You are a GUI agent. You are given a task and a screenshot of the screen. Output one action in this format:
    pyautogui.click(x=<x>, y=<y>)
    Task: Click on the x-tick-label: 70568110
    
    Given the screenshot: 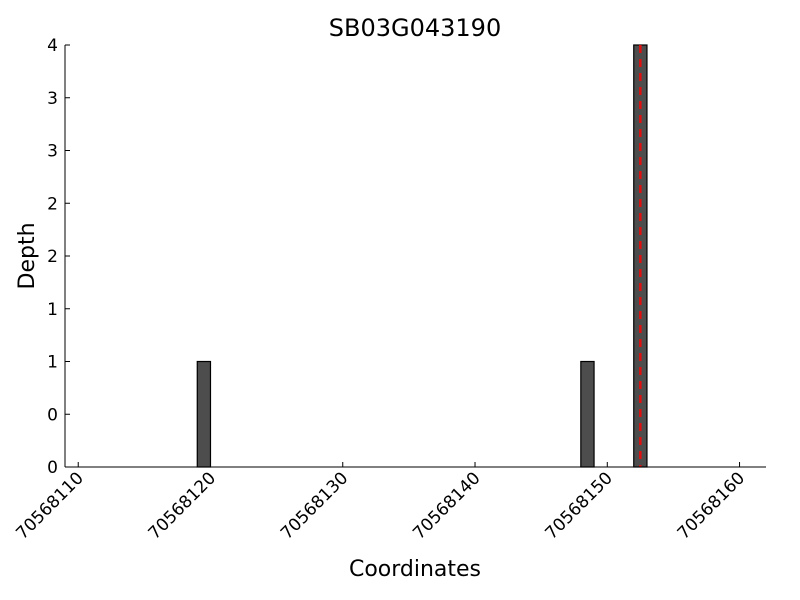 What is the action you would take?
    pyautogui.click(x=49, y=505)
    